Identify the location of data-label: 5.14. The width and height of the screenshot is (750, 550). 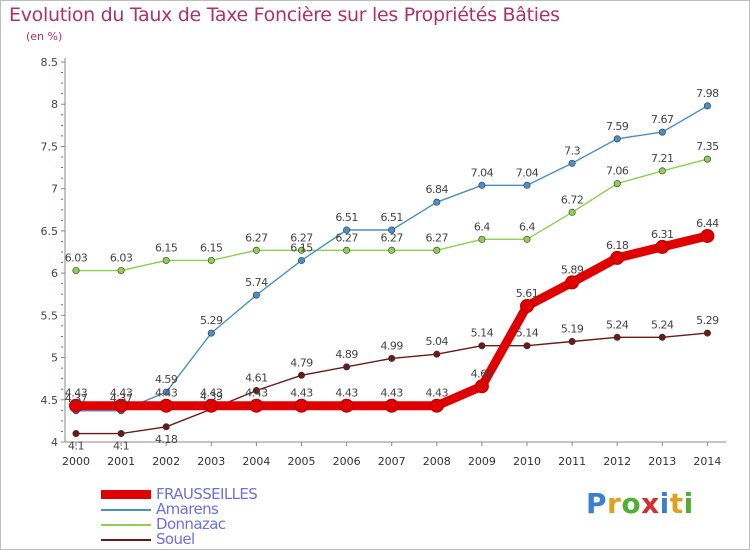
(482, 333).